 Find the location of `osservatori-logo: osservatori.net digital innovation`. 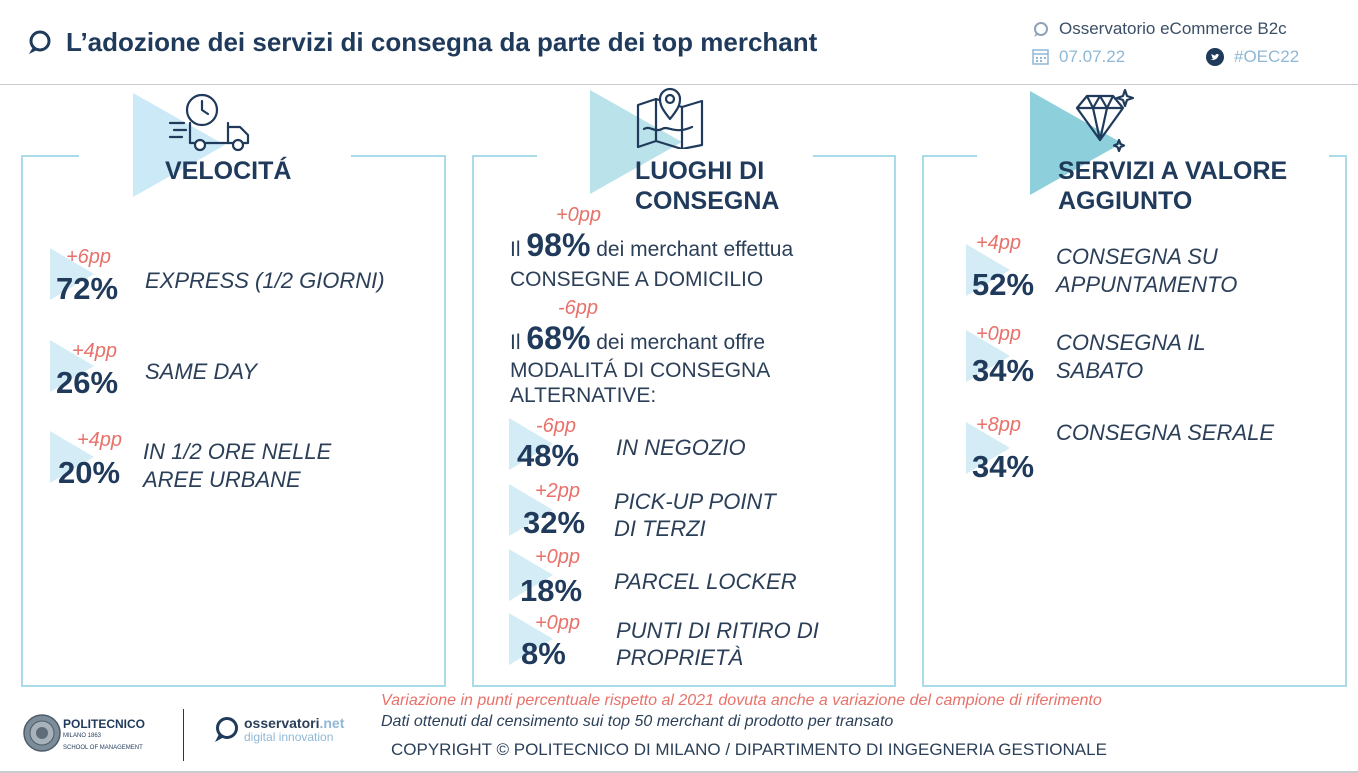

osservatori-logo: osservatori.net digital innovation is located at coordinates (294, 730).